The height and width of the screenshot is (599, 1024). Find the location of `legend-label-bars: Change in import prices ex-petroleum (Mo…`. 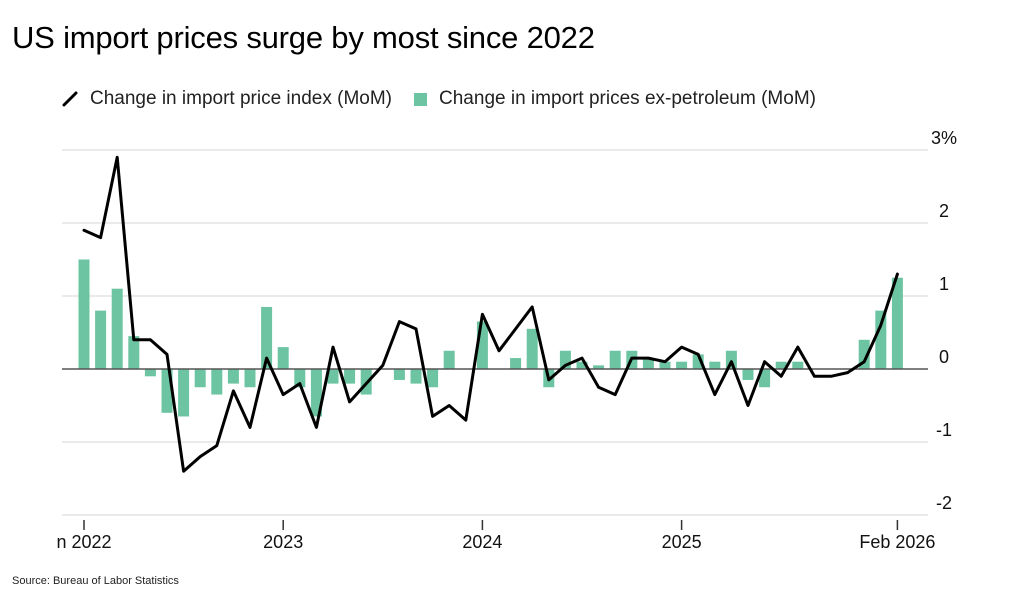

legend-label-bars: Change in import prices ex-petroleum (Mo… is located at coordinates (627, 98).